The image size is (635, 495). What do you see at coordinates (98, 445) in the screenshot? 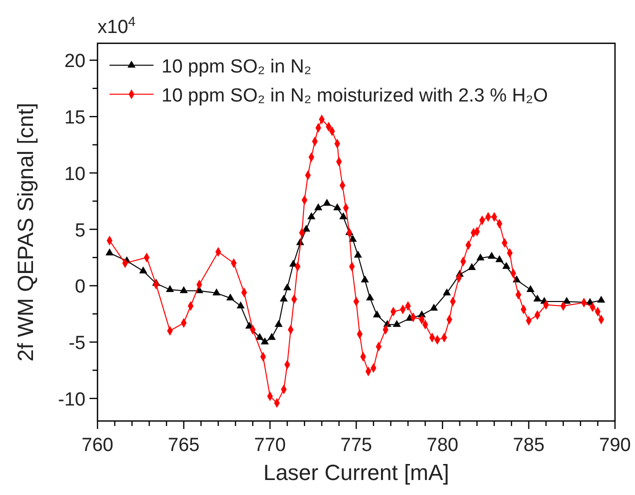
I see `x-tick-label: 760` at bounding box center [98, 445].